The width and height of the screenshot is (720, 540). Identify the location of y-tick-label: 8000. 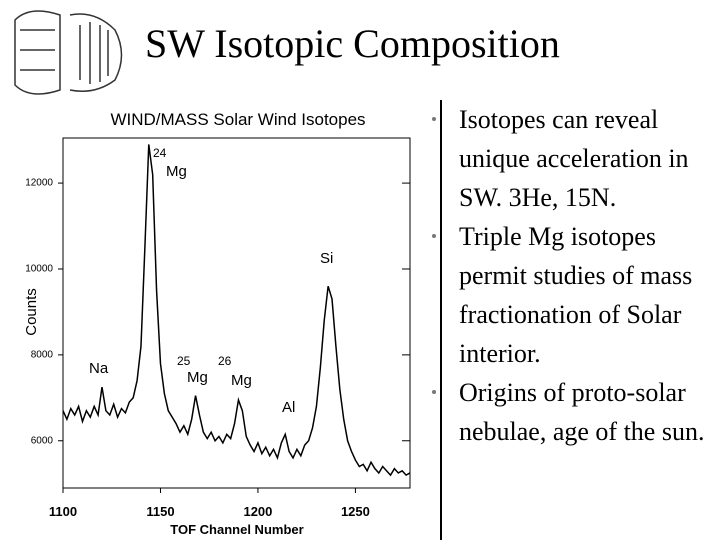
(42, 355).